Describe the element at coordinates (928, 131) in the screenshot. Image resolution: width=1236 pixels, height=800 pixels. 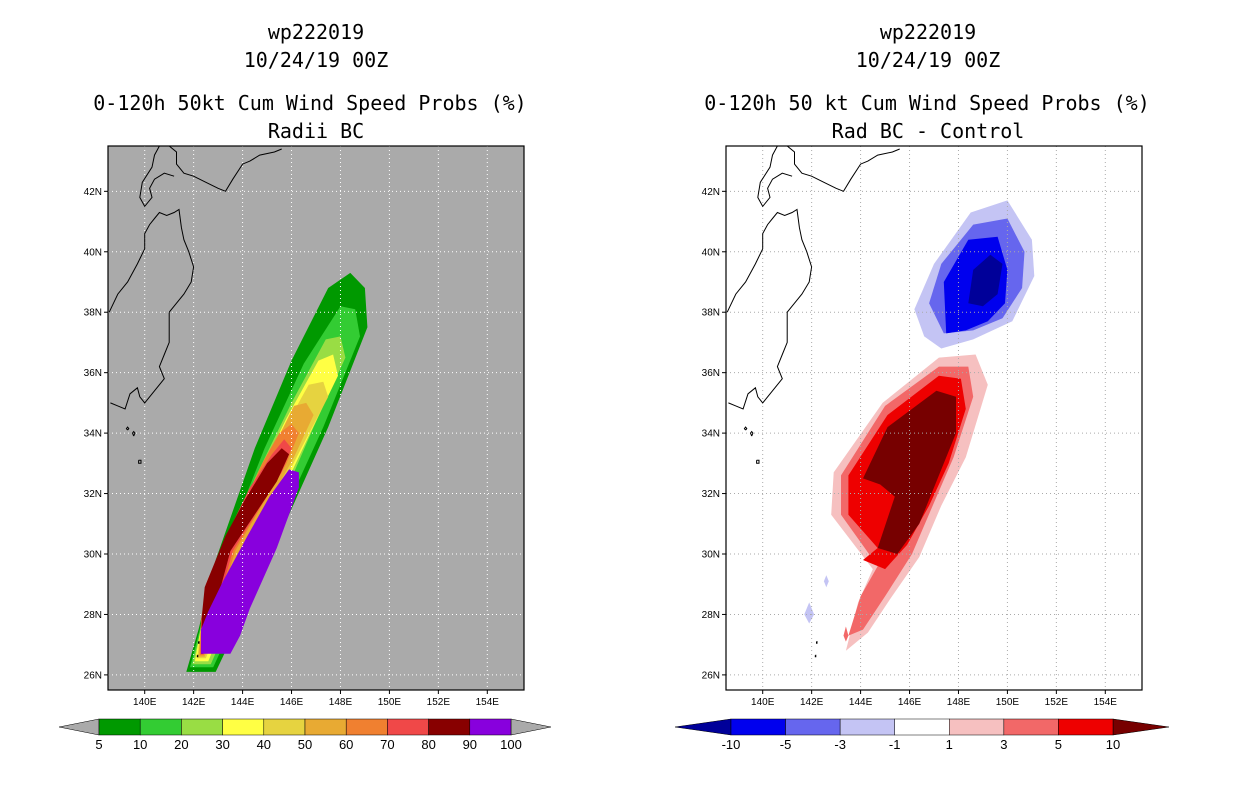
I see `right-chart-subtitle: Rad BC - Control` at that location.